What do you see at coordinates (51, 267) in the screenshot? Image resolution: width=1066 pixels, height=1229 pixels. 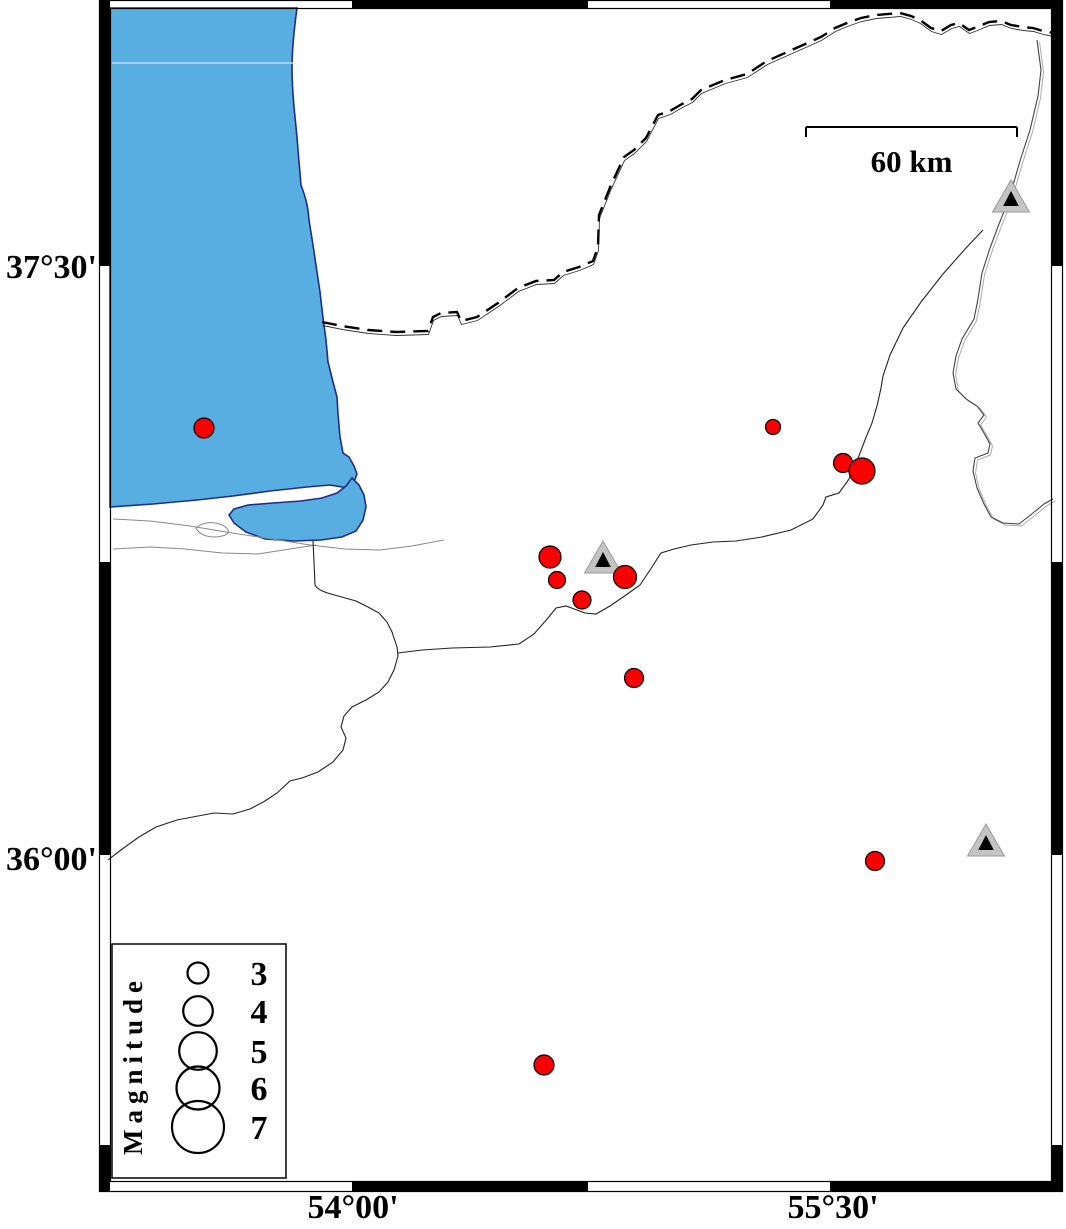 I see `latitude-tick-label: 37°30'` at bounding box center [51, 267].